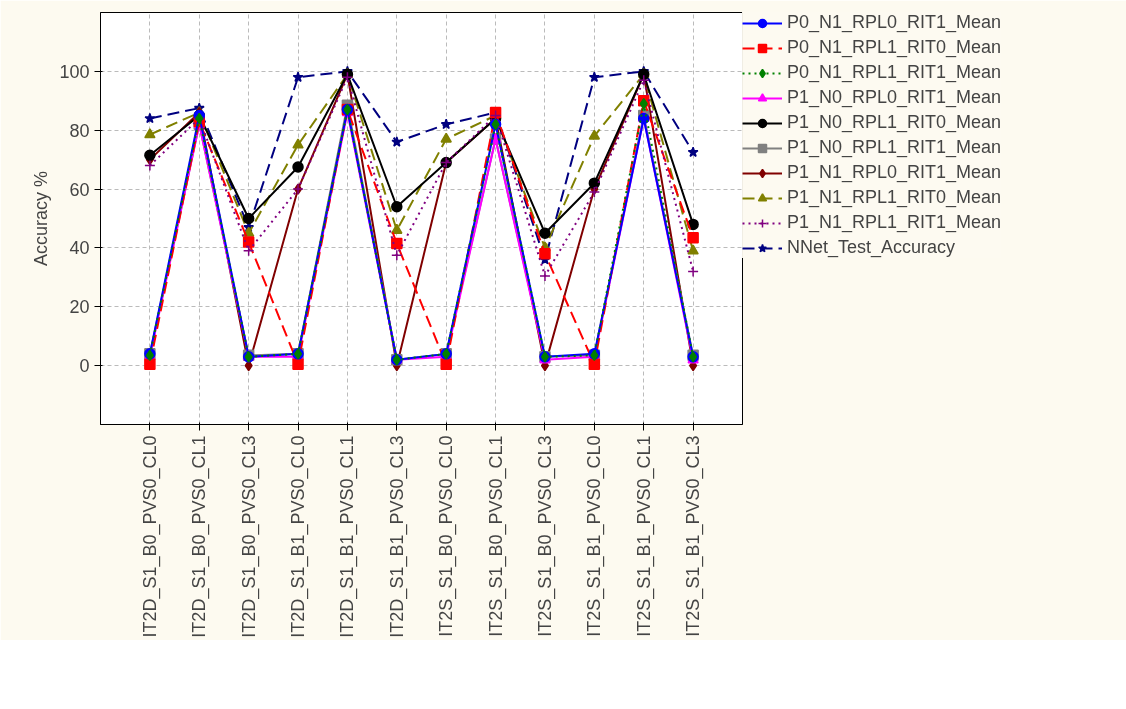 The height and width of the screenshot is (709, 1126). I want to click on x-tick-label: IT2S_S1_B0_PVS0_CL0, so click(447, 536).